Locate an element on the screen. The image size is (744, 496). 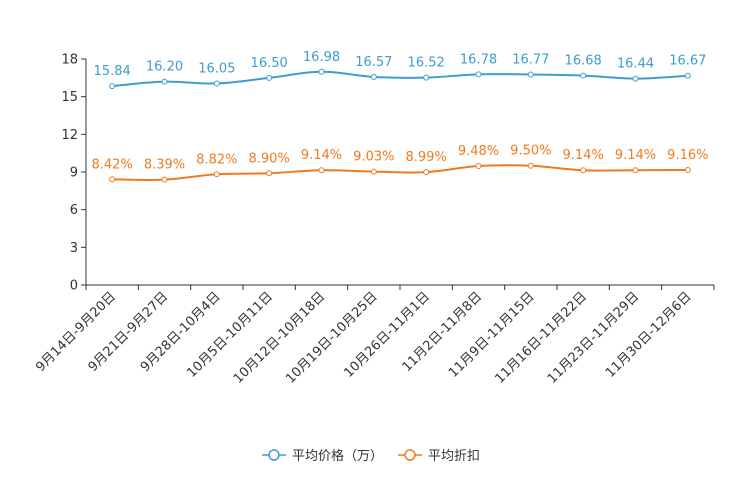
legend-item-1: 平均价格（万） is located at coordinates (322, 456).